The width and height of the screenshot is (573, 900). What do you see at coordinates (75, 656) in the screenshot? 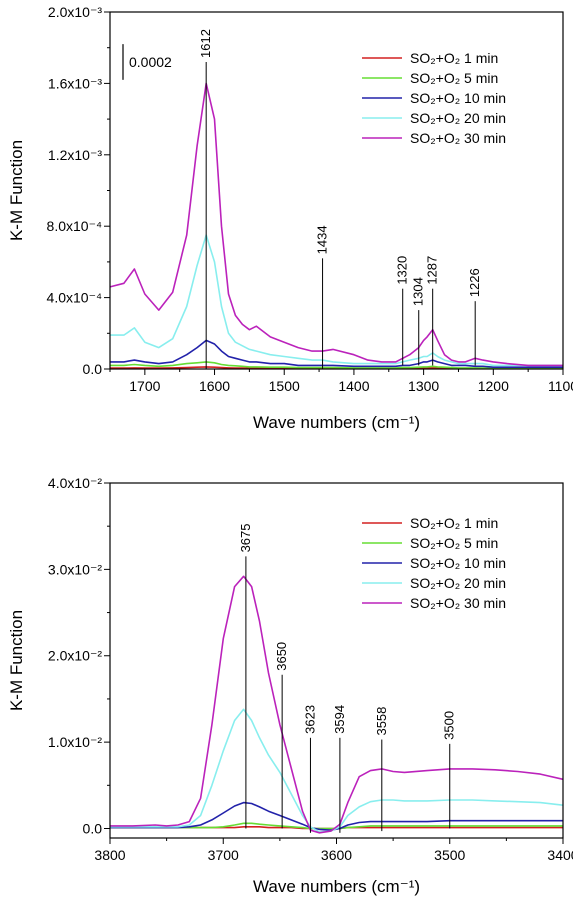
I see `y-tick-label: 2.0x10⁻²` at bounding box center [75, 656].